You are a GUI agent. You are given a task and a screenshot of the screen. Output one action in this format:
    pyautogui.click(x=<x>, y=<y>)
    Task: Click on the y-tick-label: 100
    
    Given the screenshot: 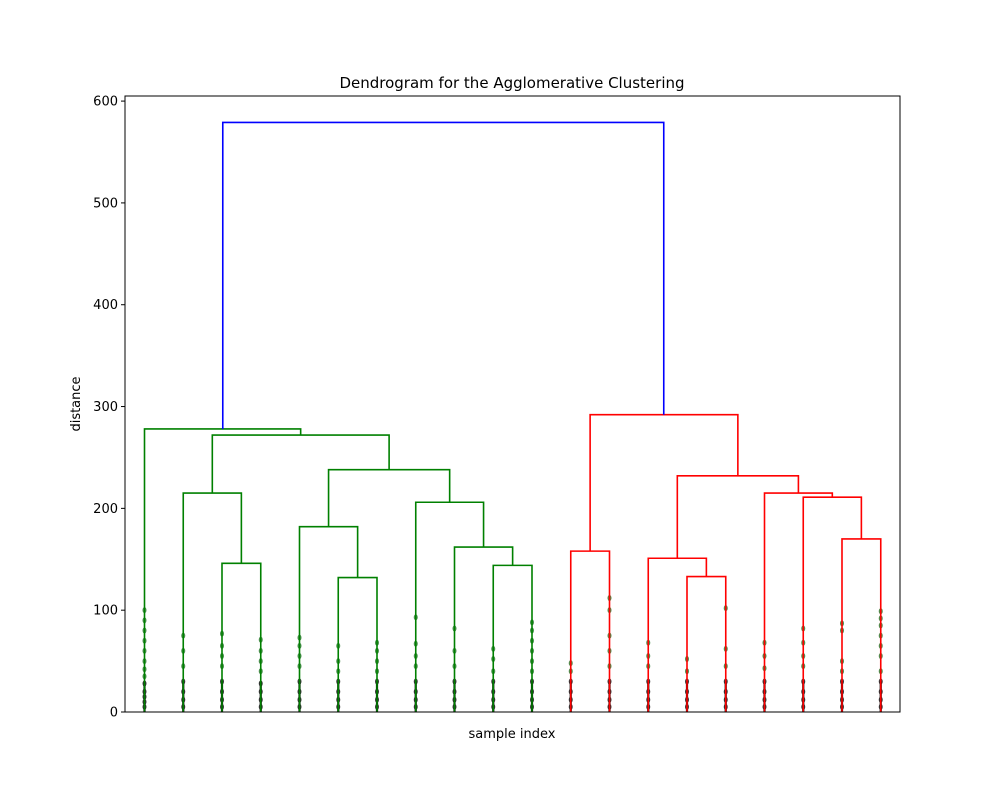 What is the action you would take?
    pyautogui.click(x=105, y=611)
    